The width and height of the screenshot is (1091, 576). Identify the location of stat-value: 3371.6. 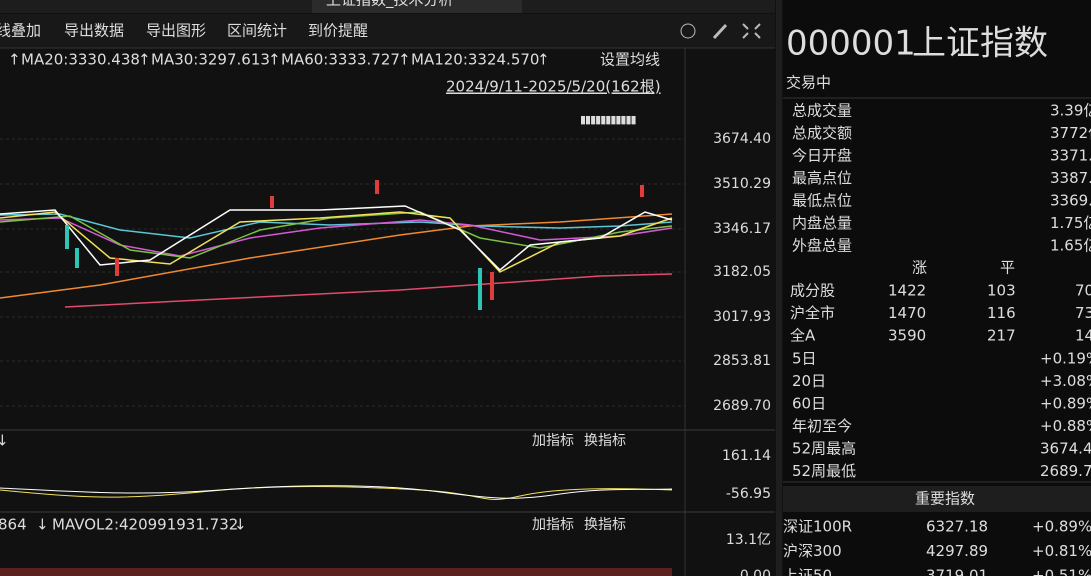
(1070, 156).